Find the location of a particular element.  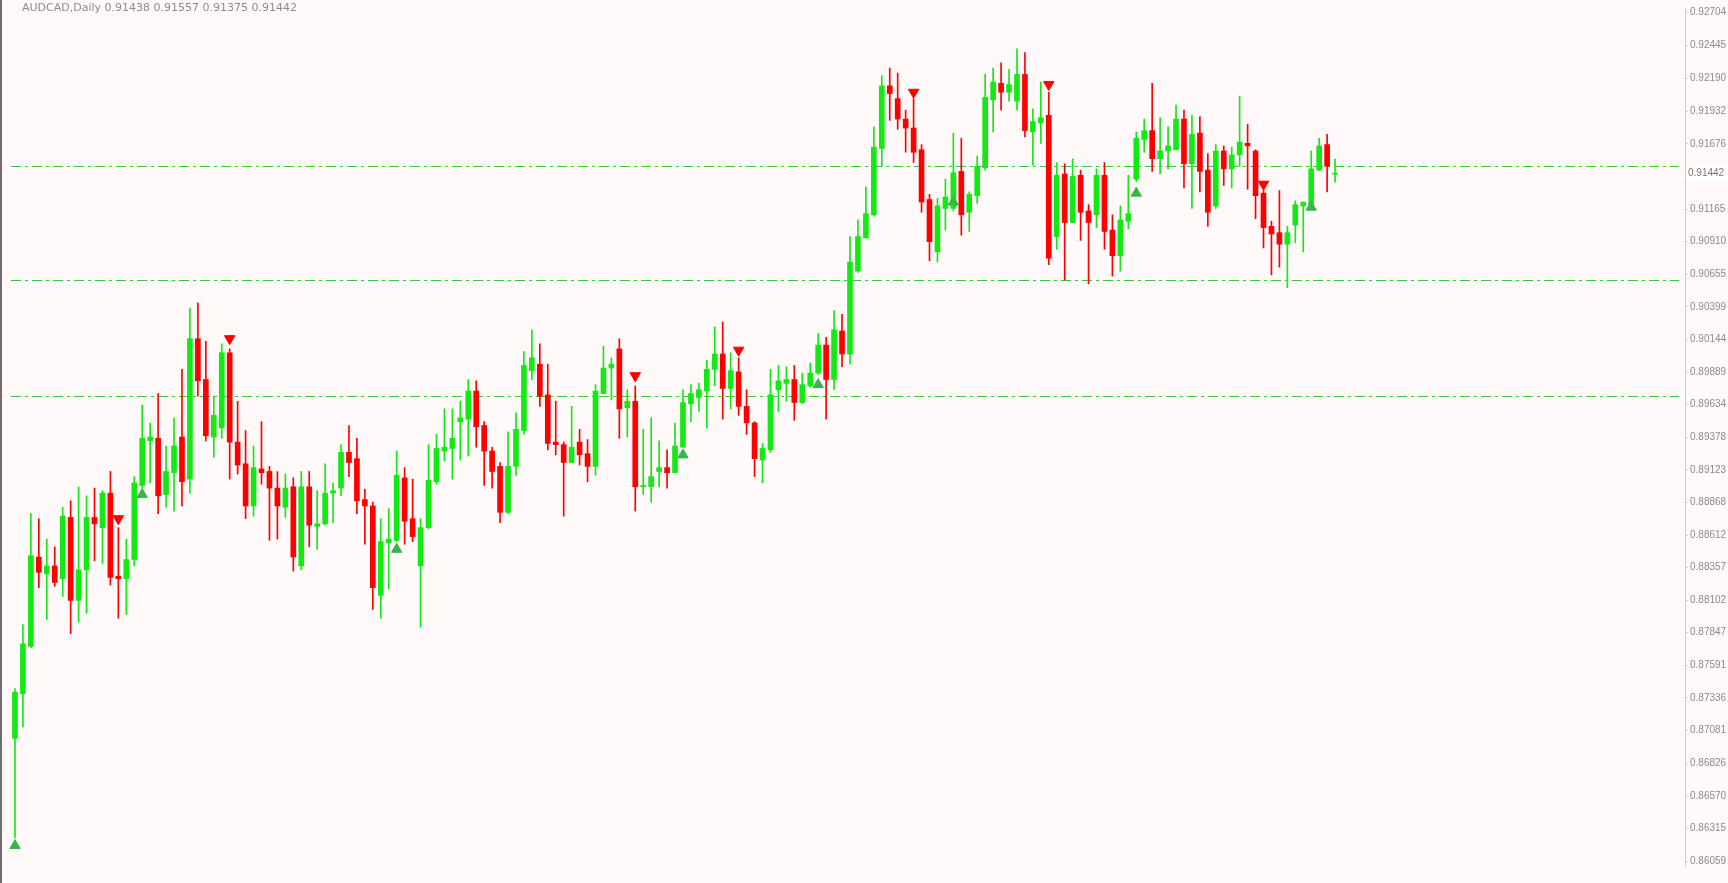

y-tick-label: 0.88868 is located at coordinates (1708, 502).